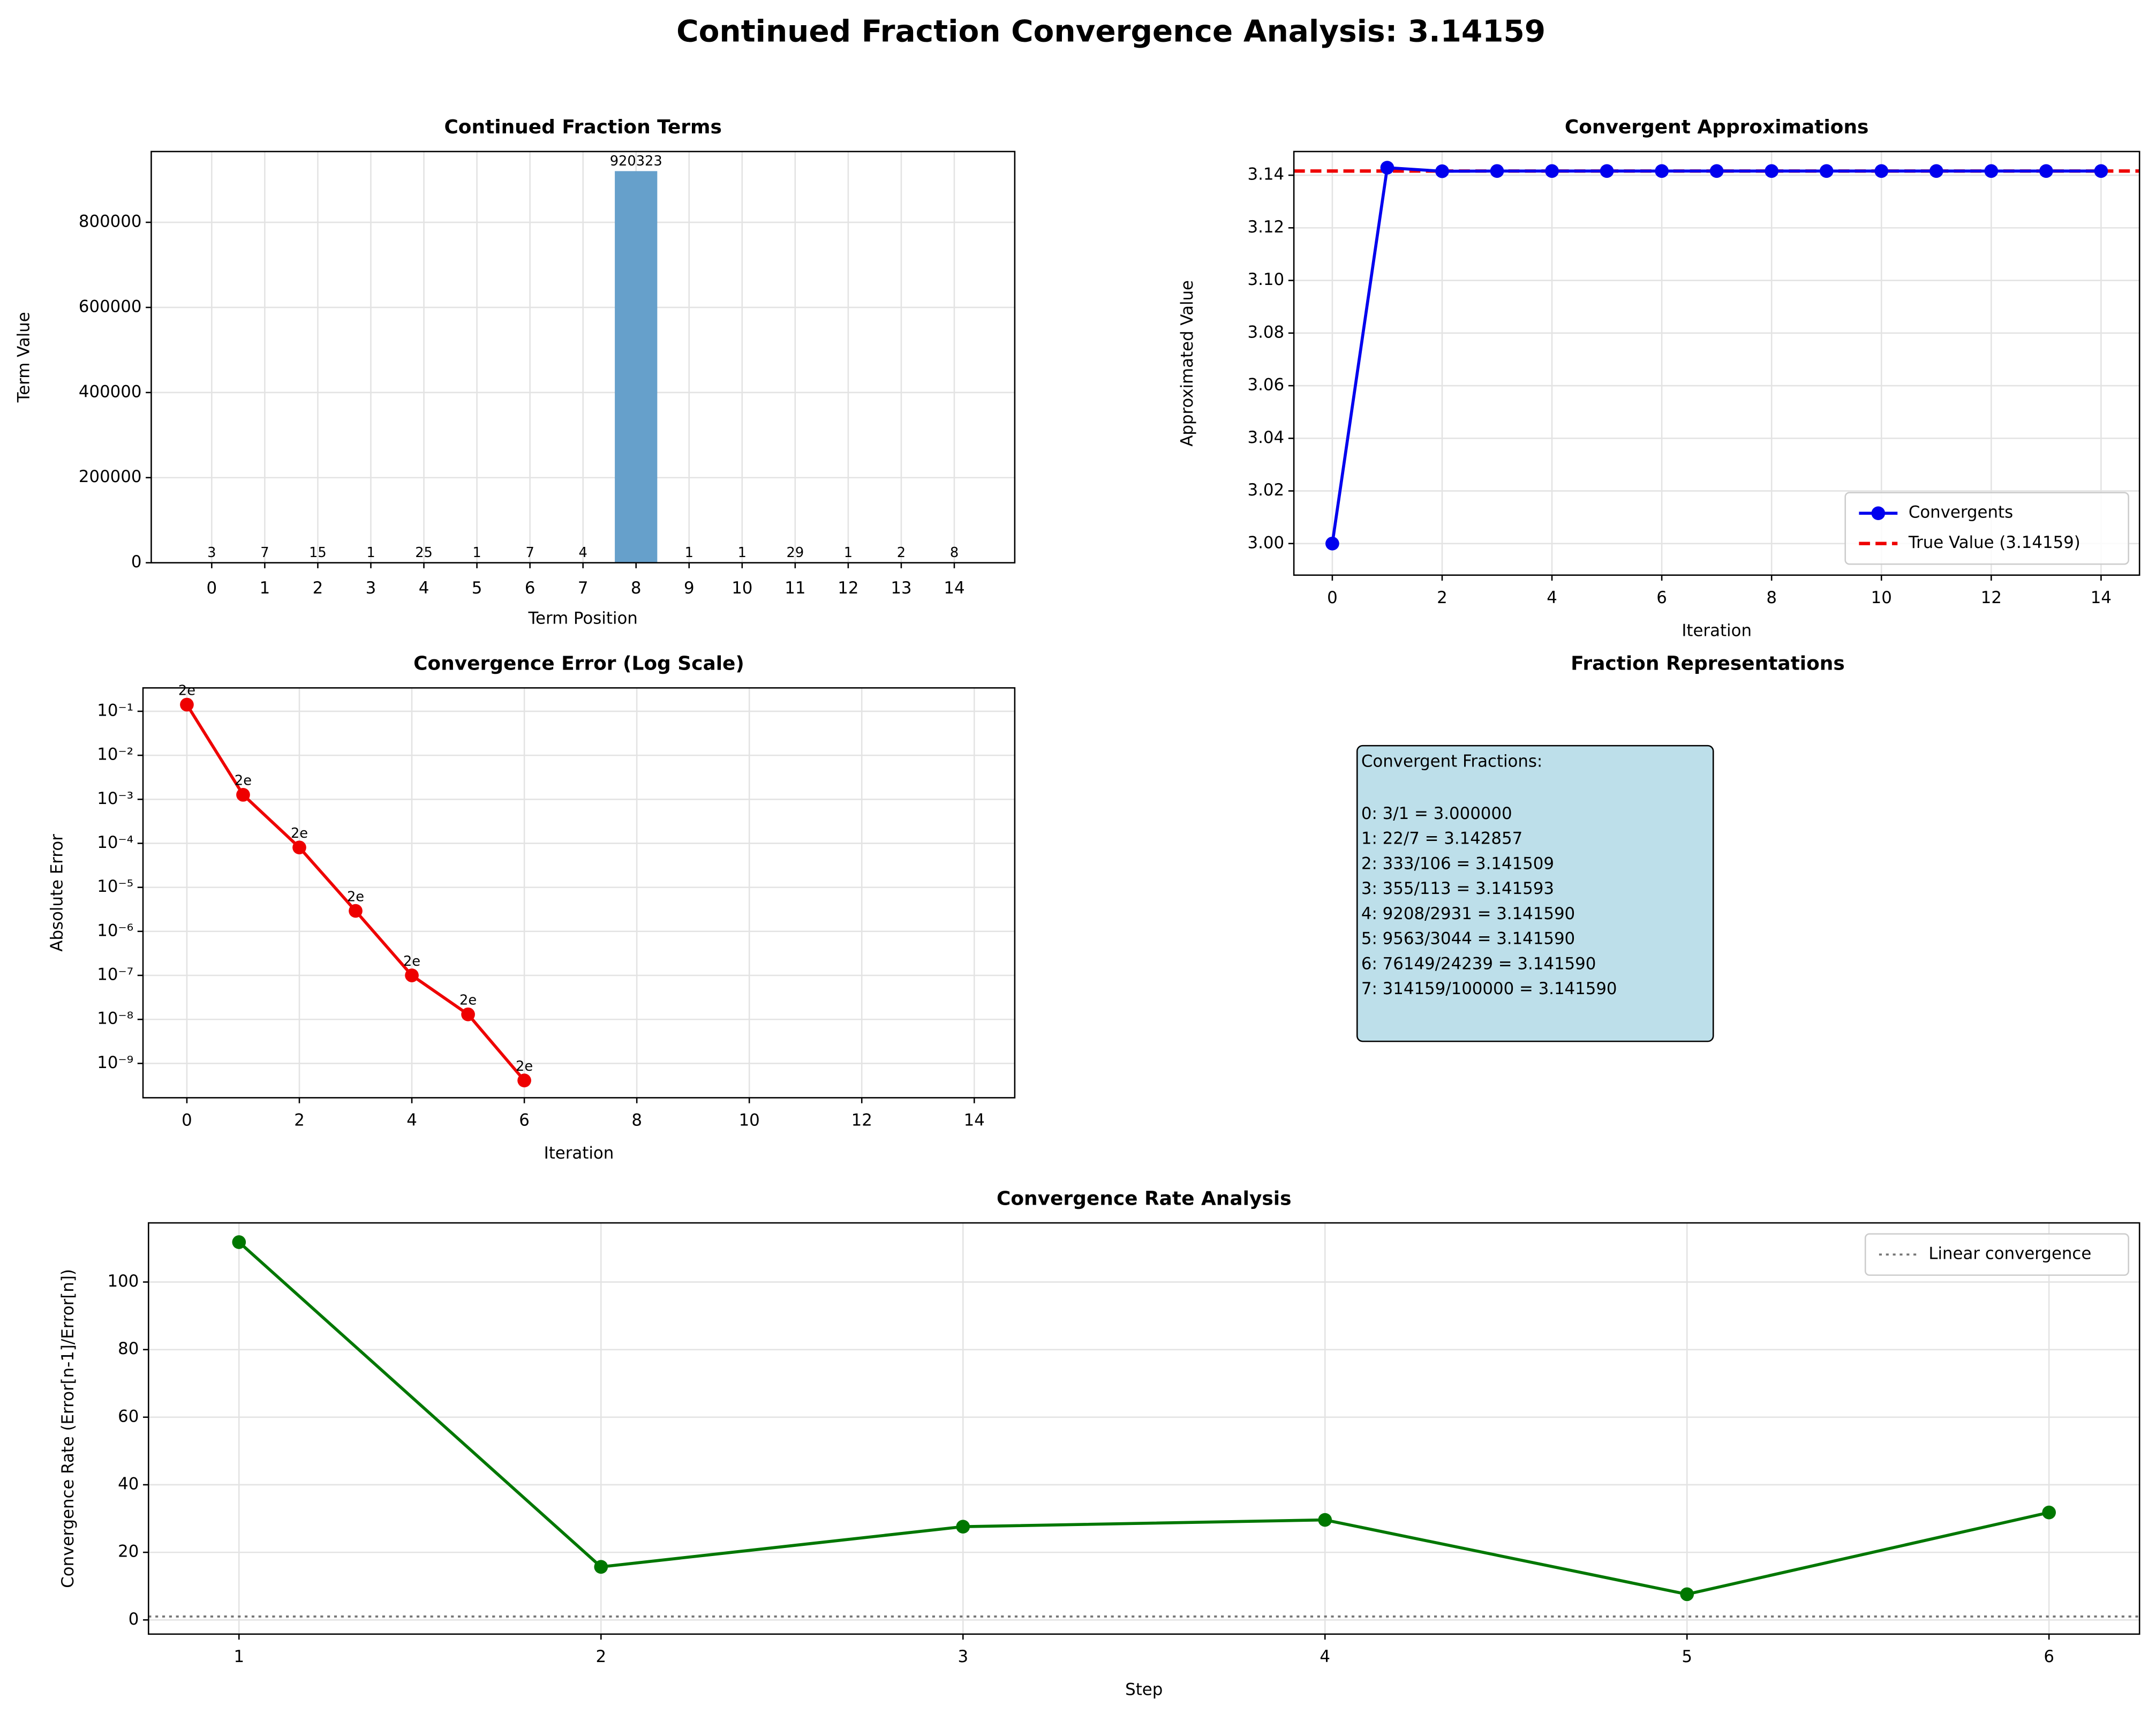 The height and width of the screenshot is (1721, 2156). I want to click on x-tick-label: 5, so click(1687, 1656).